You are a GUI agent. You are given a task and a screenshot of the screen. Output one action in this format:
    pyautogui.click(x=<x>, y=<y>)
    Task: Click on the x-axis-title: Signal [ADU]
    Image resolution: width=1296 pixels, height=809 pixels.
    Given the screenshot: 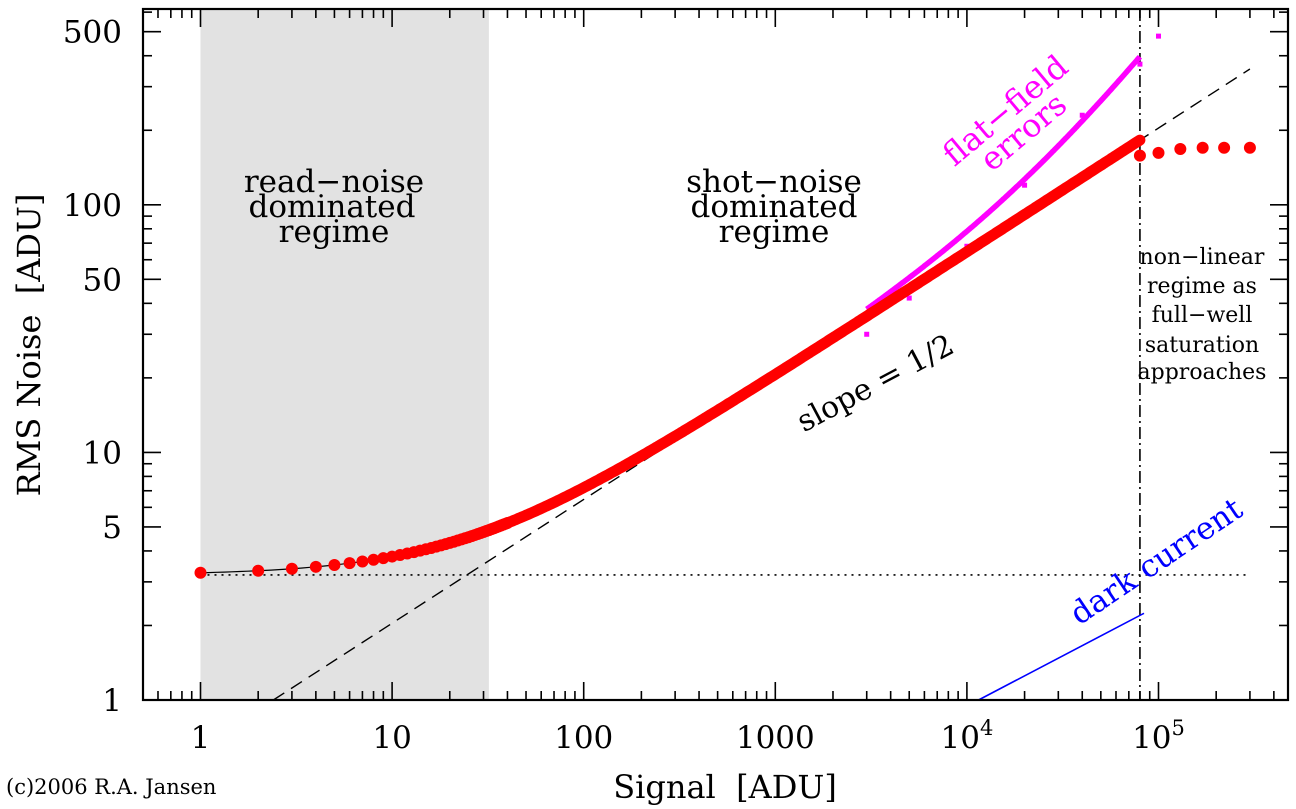 What is the action you would take?
    pyautogui.click(x=725, y=787)
    